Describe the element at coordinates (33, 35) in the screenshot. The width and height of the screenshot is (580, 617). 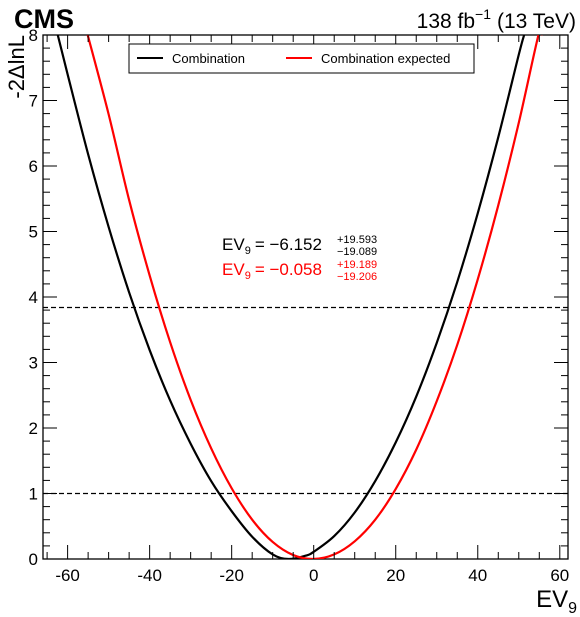
I see `y-tick-label: 8` at that location.